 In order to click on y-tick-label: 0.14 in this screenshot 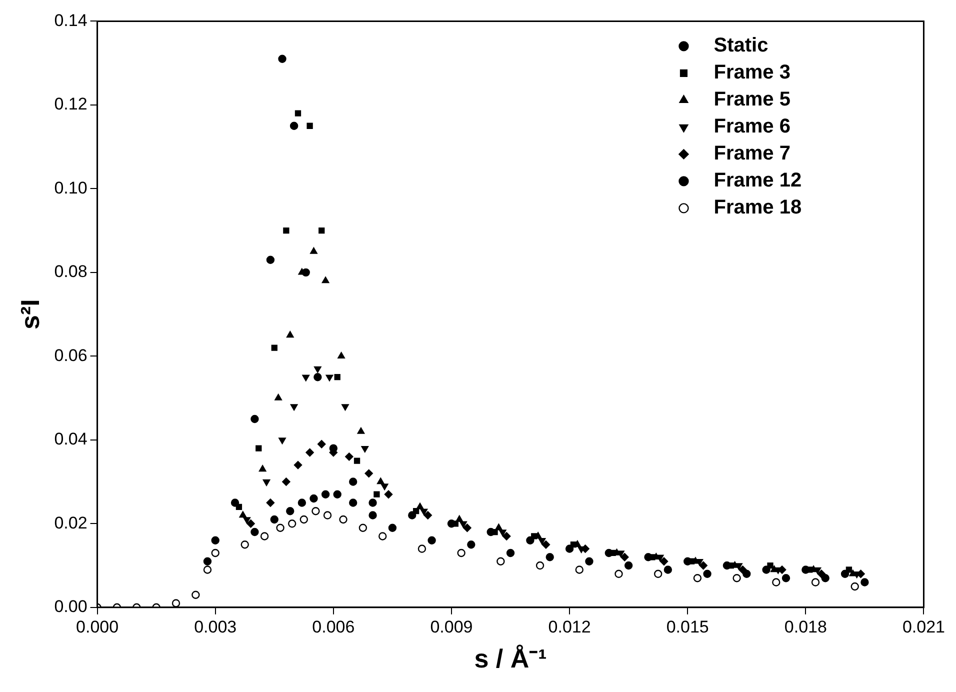, I will do `click(71, 20)`.